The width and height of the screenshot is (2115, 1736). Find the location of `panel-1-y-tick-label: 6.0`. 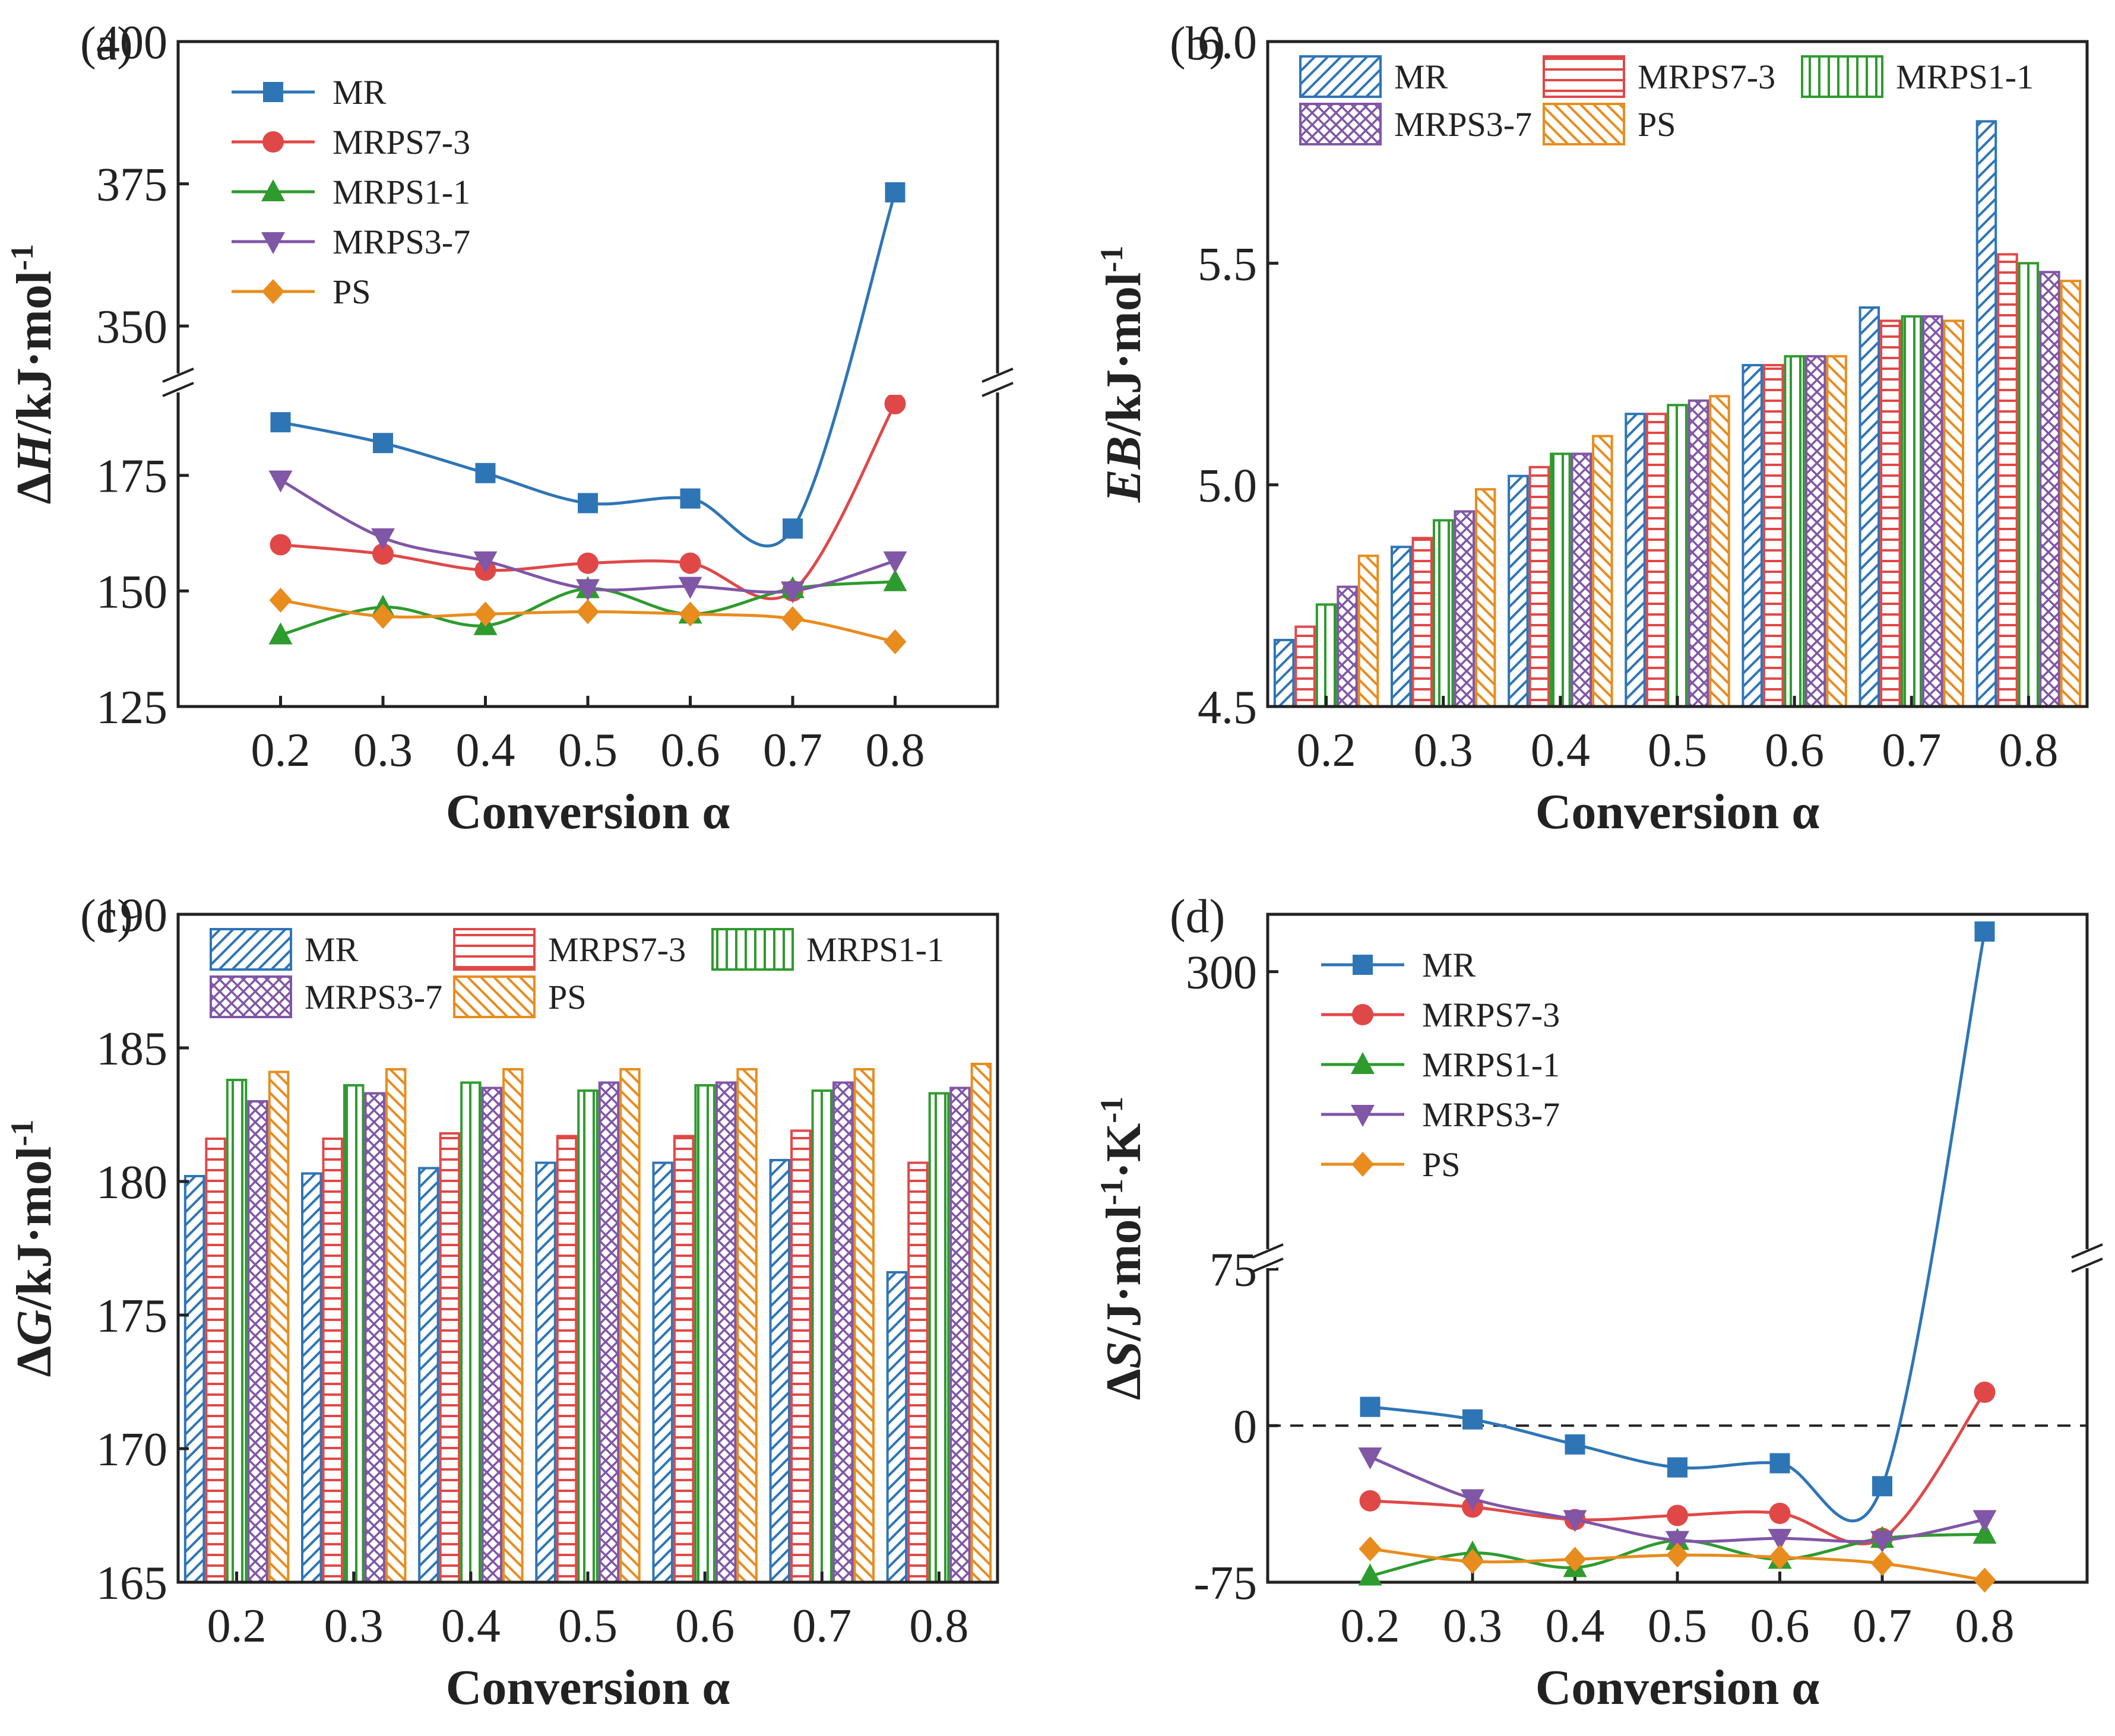

panel-1-y-tick-label: 6.0 is located at coordinates (1227, 43).